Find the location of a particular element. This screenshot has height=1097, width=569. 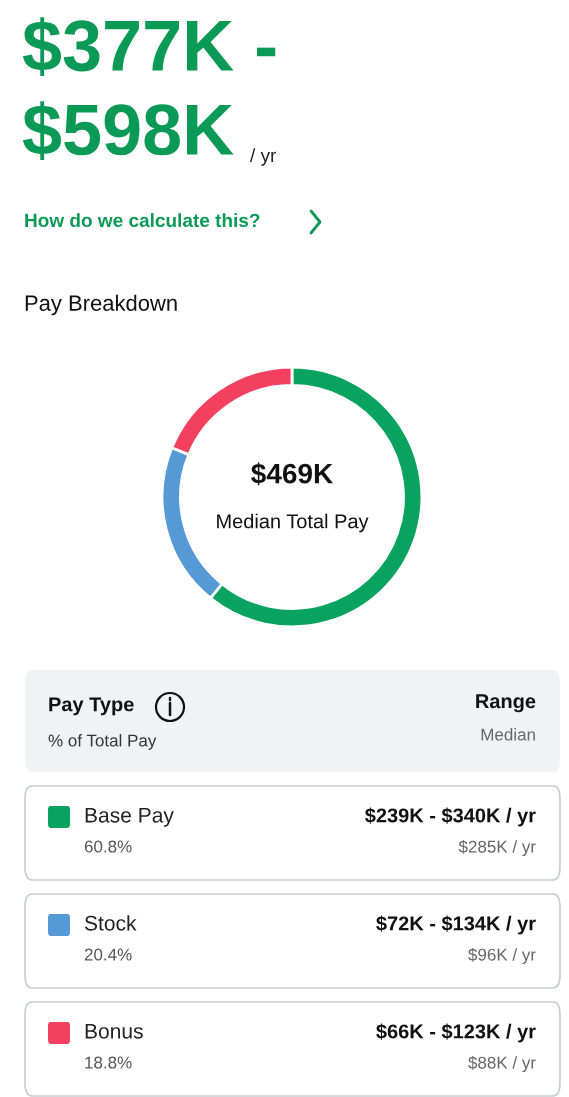

text: $96K / yr is located at coordinates (502, 956).